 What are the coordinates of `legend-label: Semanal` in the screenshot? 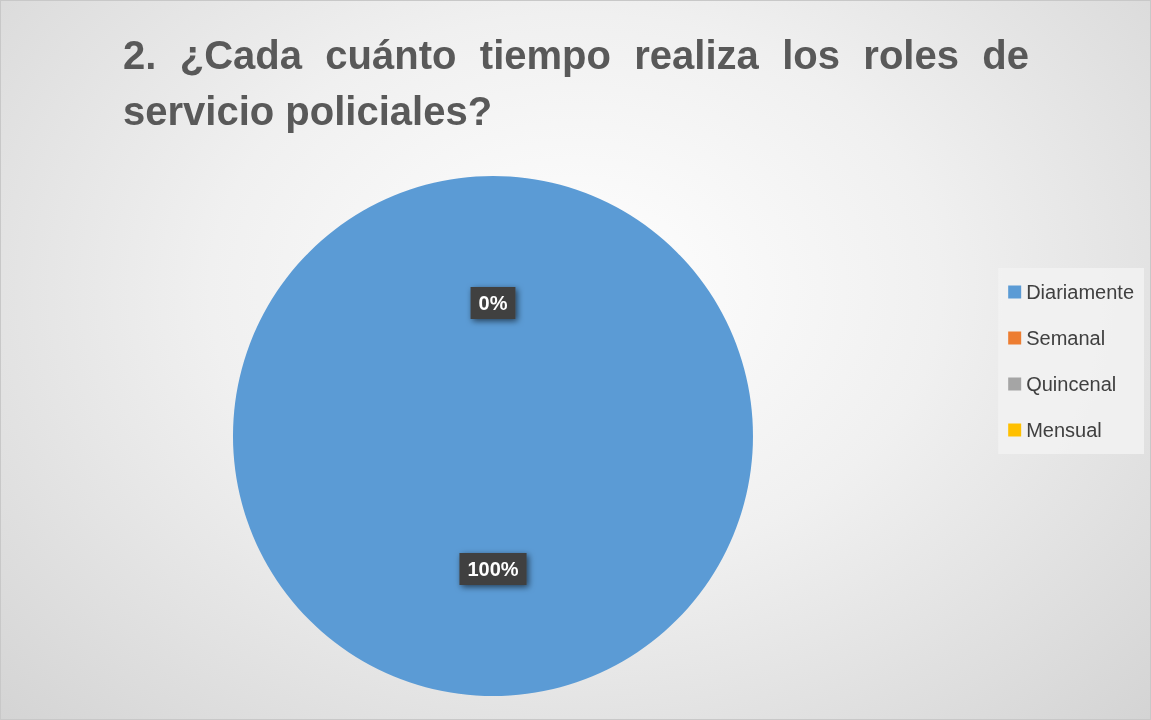 It's located at (1066, 338).